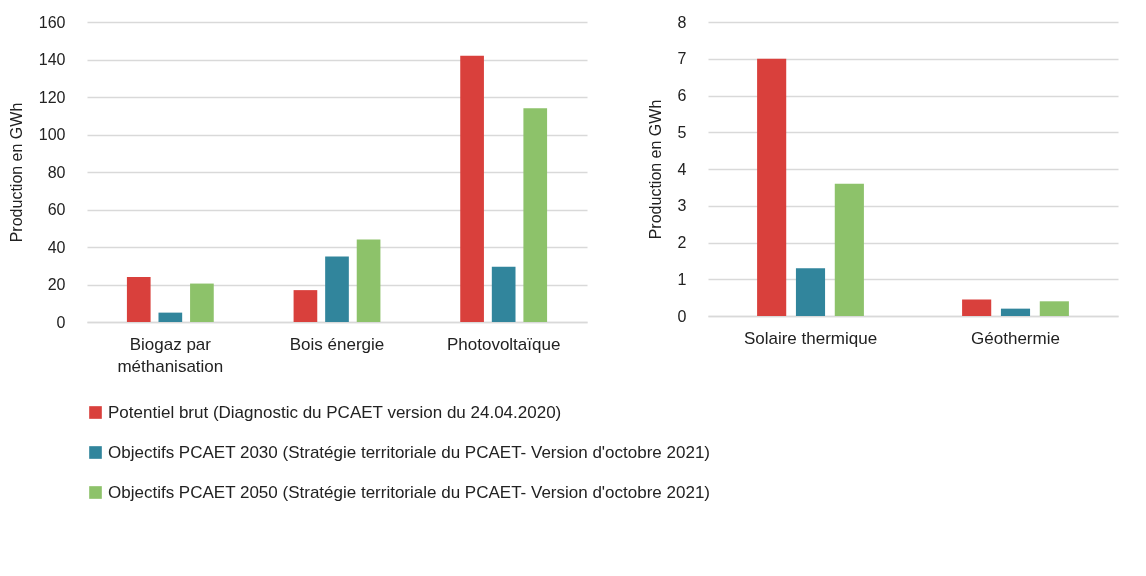 Image resolution: width=1146 pixels, height=576 pixels. I want to click on y-tick-label: 3, so click(682, 206).